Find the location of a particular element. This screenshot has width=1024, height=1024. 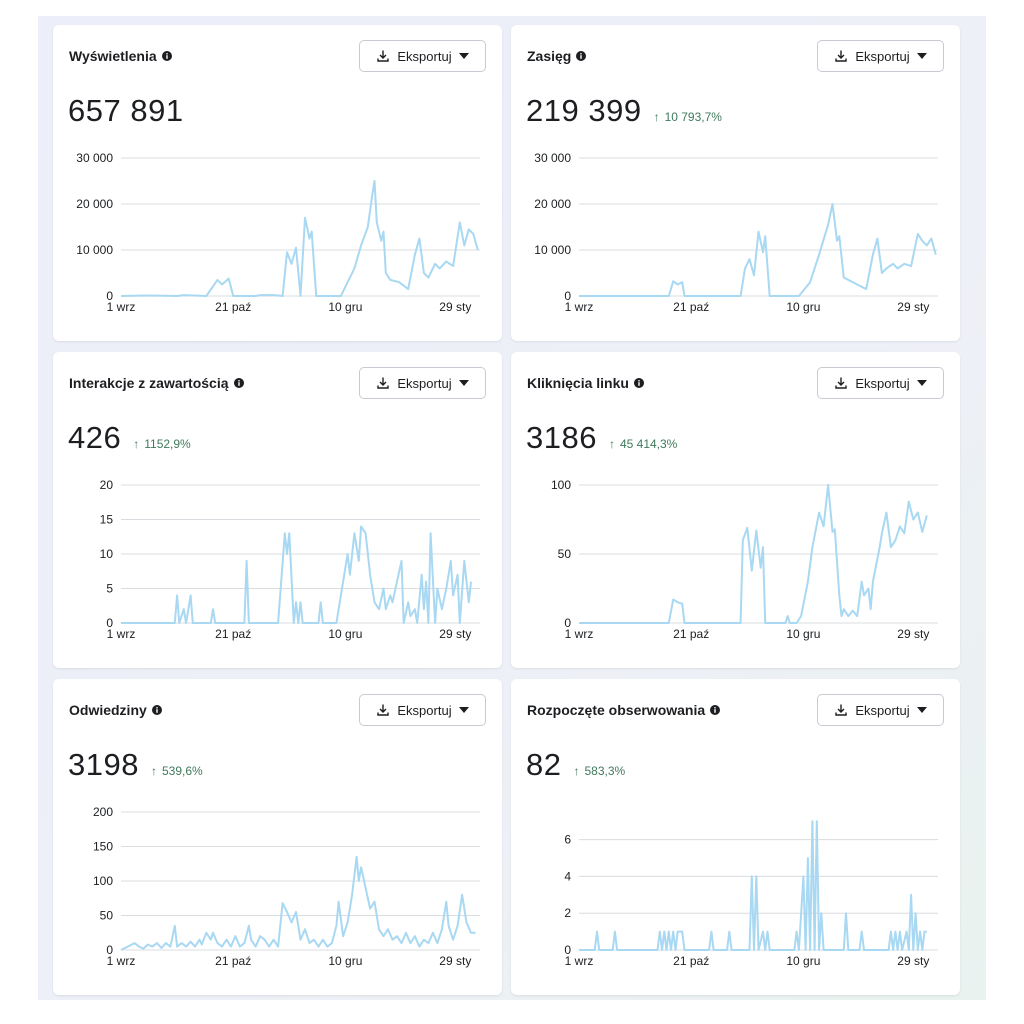

y-tick-label: 10 000 is located at coordinates (94, 250).